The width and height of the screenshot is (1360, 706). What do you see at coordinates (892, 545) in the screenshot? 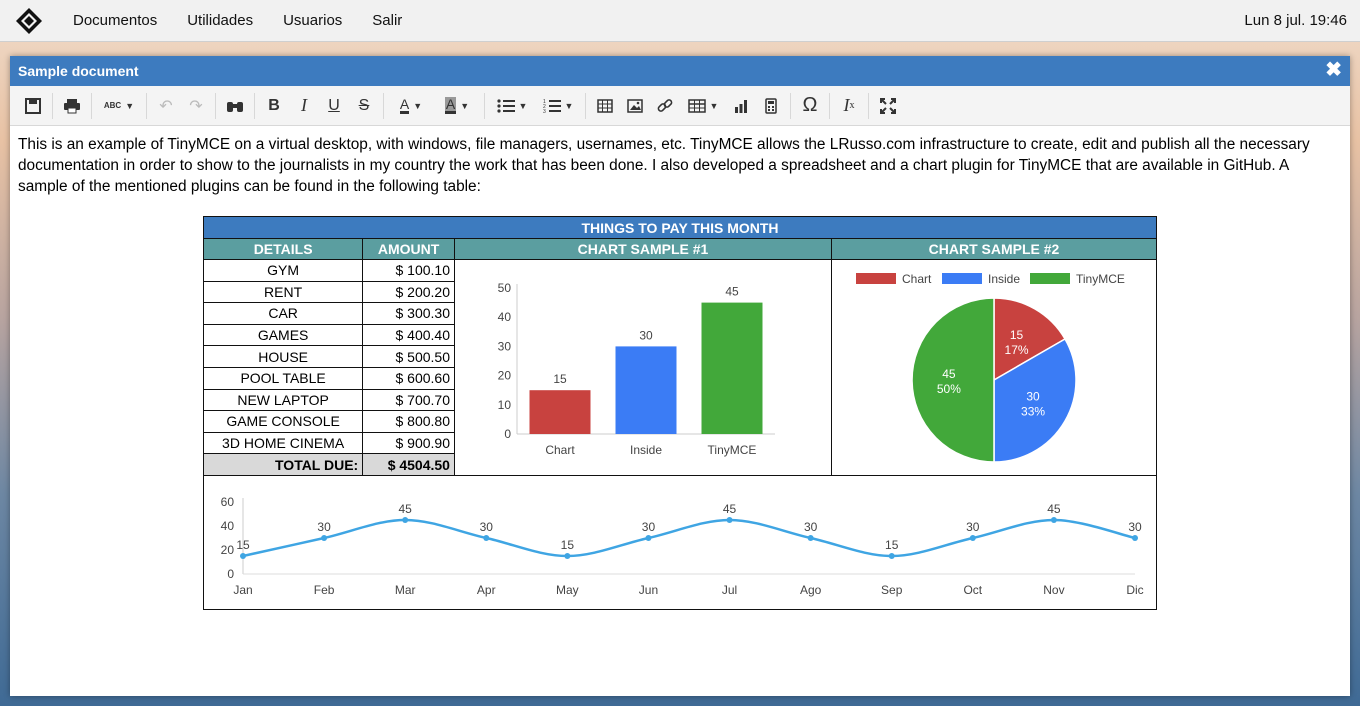
I see `point-value-label: 15` at bounding box center [892, 545].